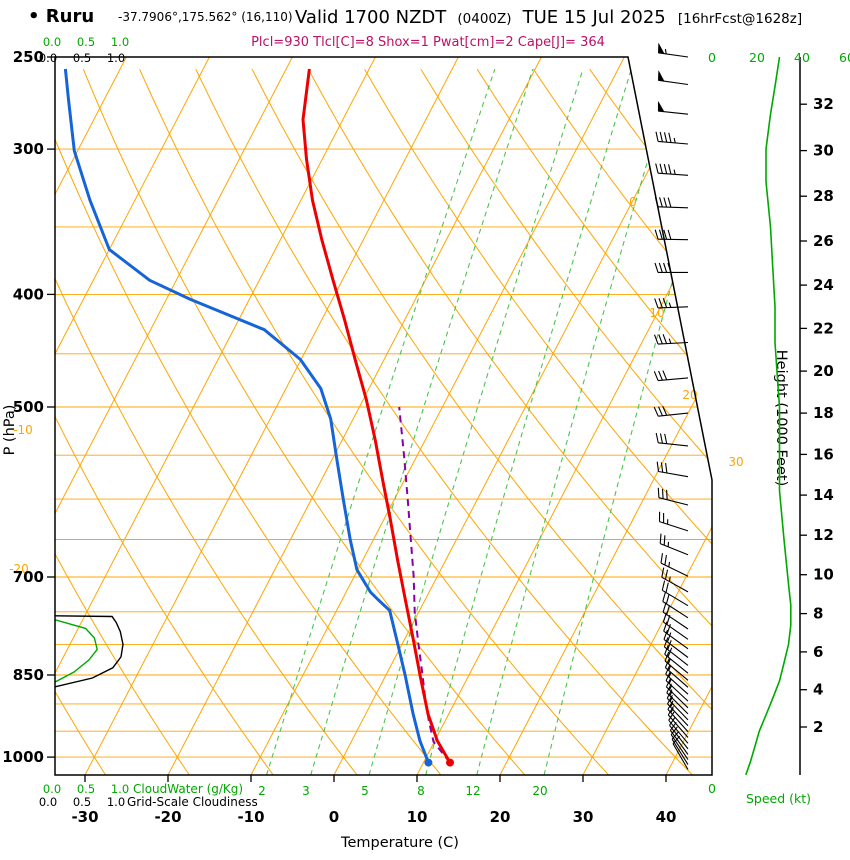 This screenshot has height=860, width=850. I want to click on valid-zulu: (0400Z), so click(484, 19).